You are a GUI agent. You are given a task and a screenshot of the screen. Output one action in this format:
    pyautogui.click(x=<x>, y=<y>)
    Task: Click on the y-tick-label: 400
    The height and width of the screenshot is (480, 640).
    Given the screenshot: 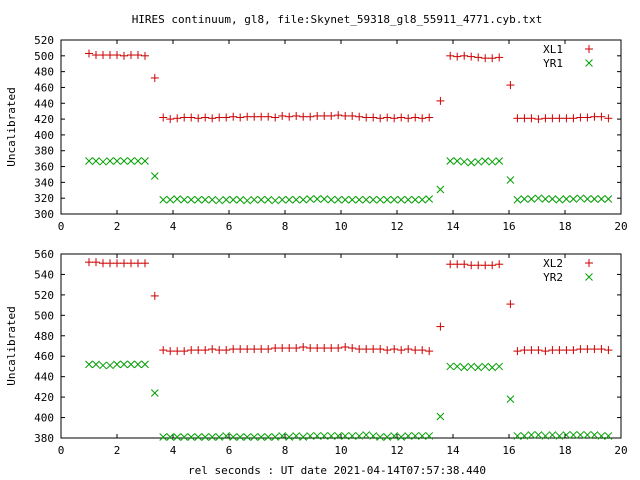 What is the action you would take?
    pyautogui.click(x=44, y=135)
    